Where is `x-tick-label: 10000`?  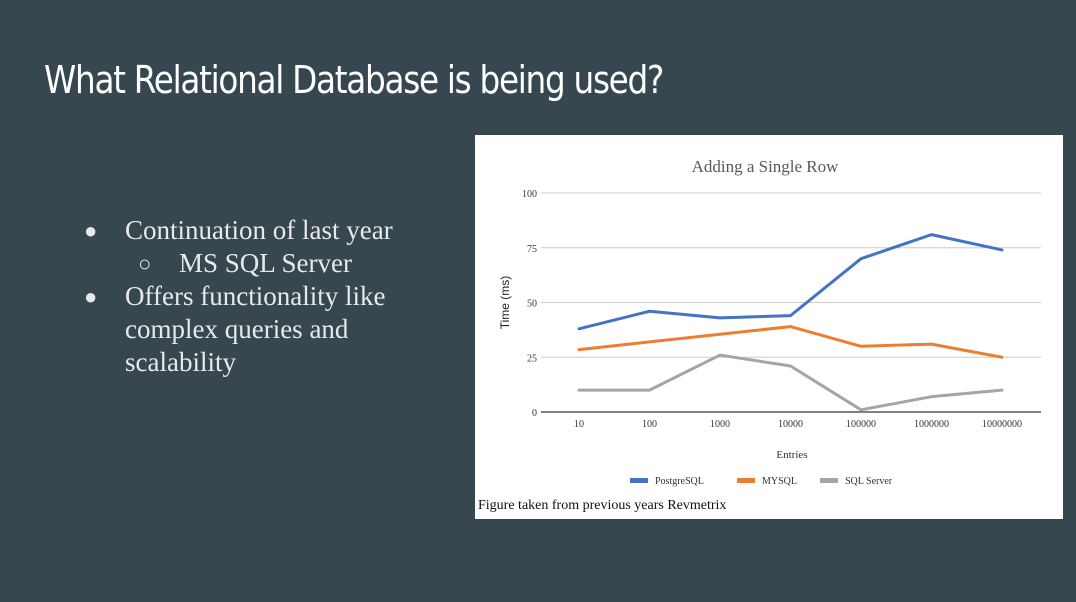
x-tick-label: 10000 is located at coordinates (790, 424).